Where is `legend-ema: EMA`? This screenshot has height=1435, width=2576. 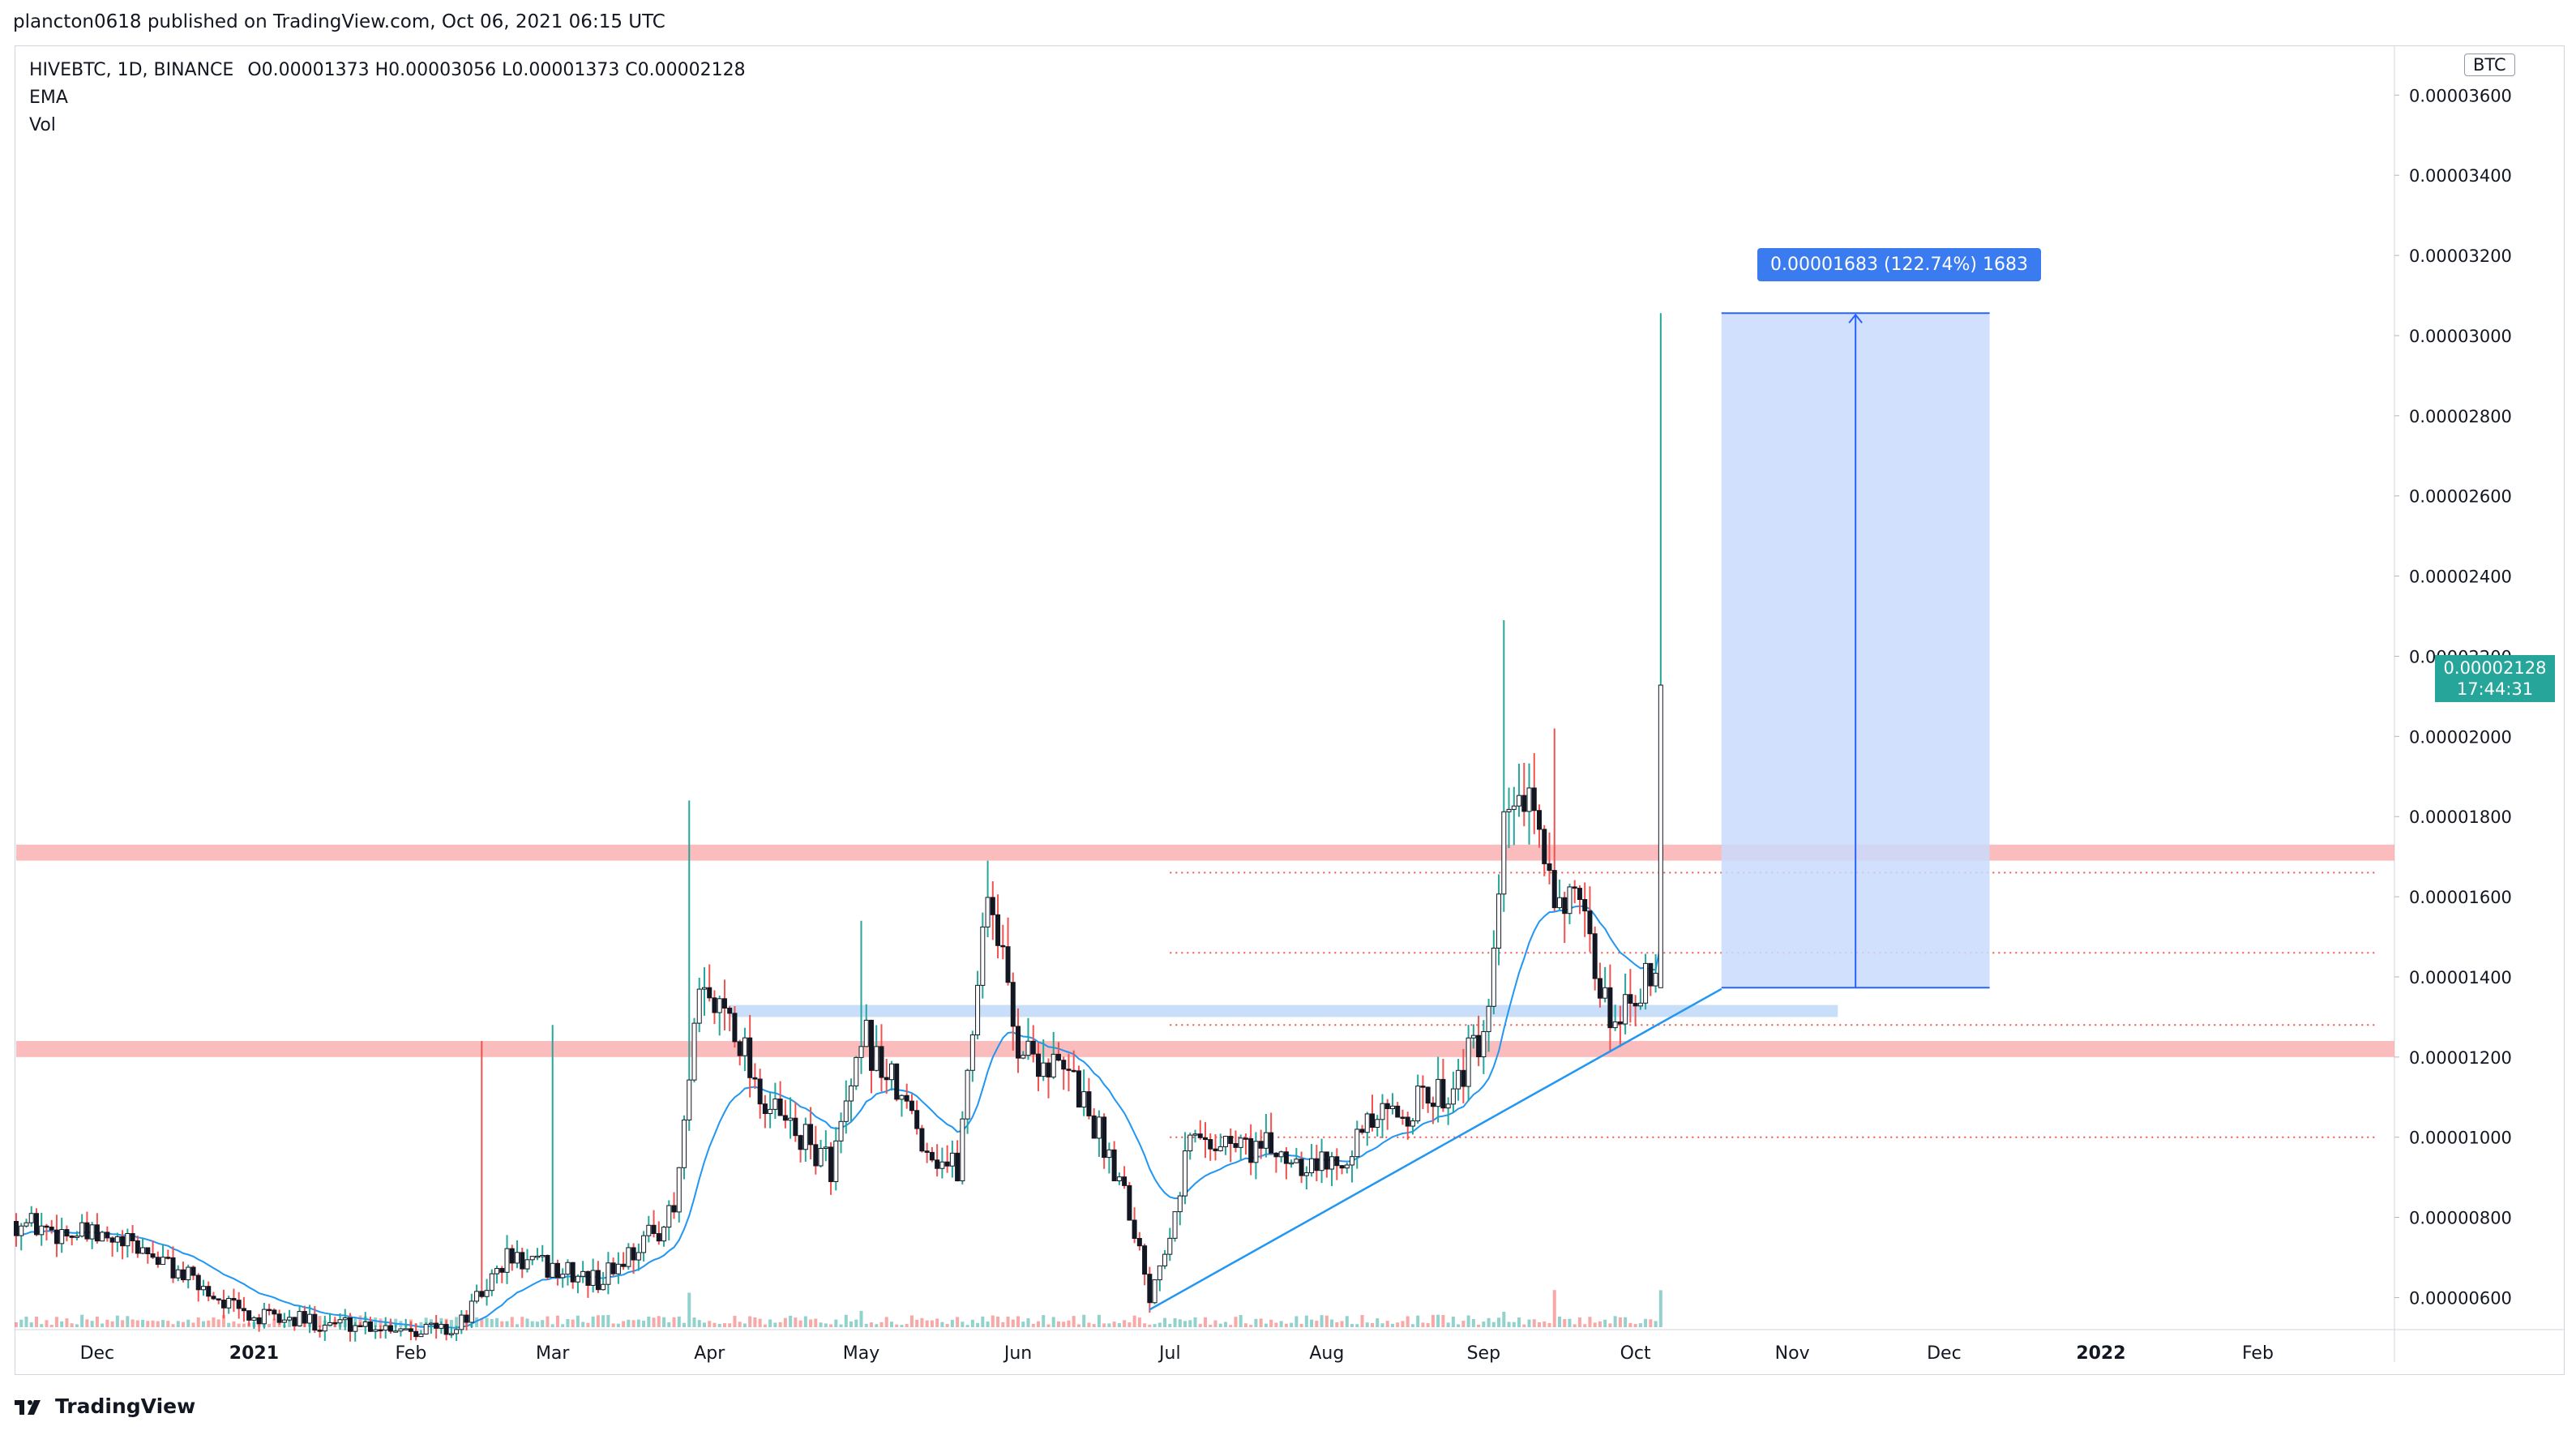
legend-ema: EMA is located at coordinates (48, 98).